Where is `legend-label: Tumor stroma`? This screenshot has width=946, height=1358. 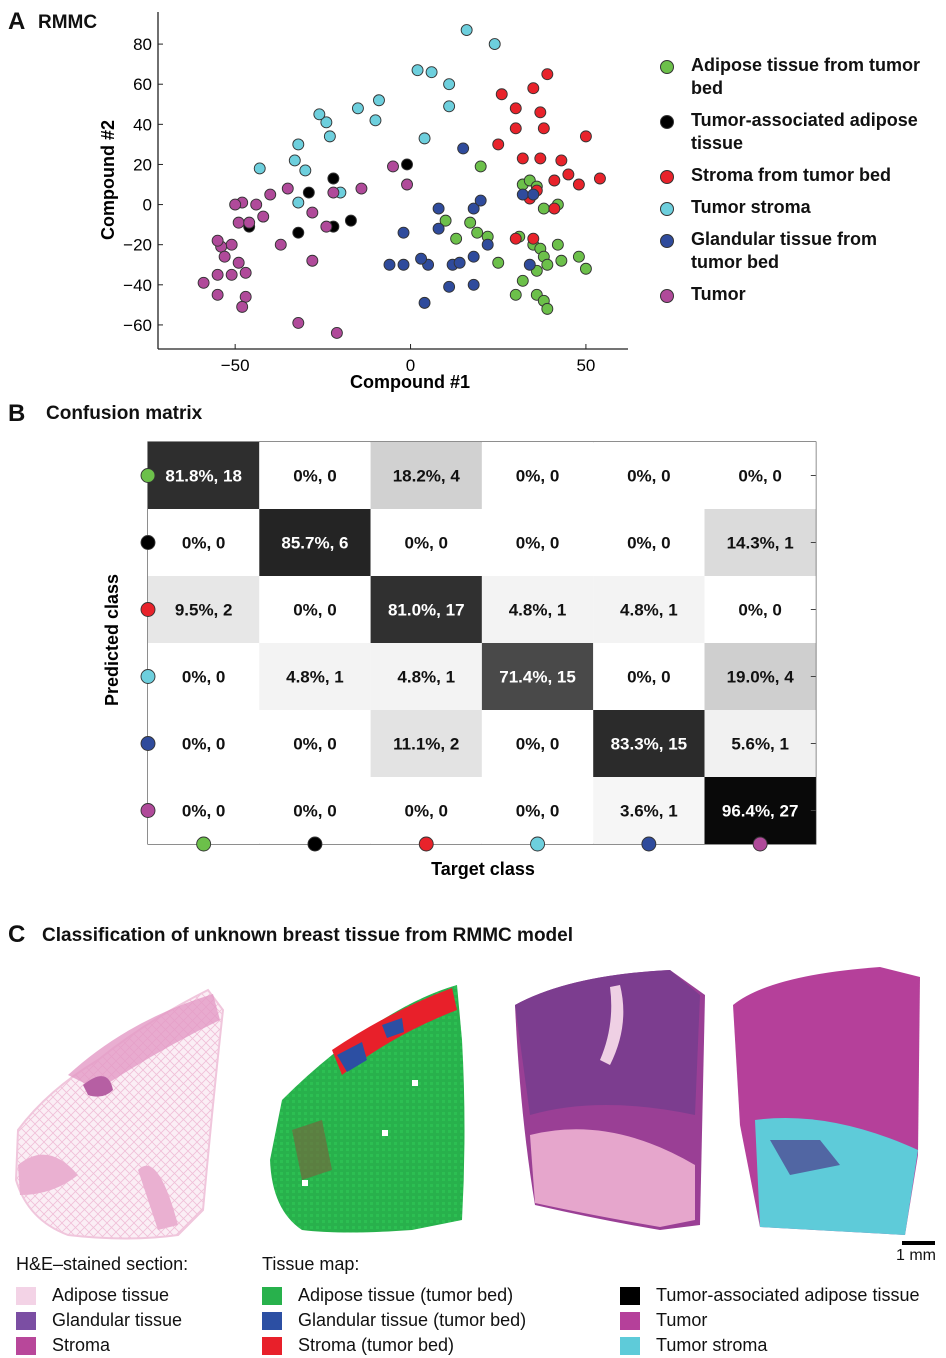
legend-label: Tumor stroma is located at coordinates (751, 207).